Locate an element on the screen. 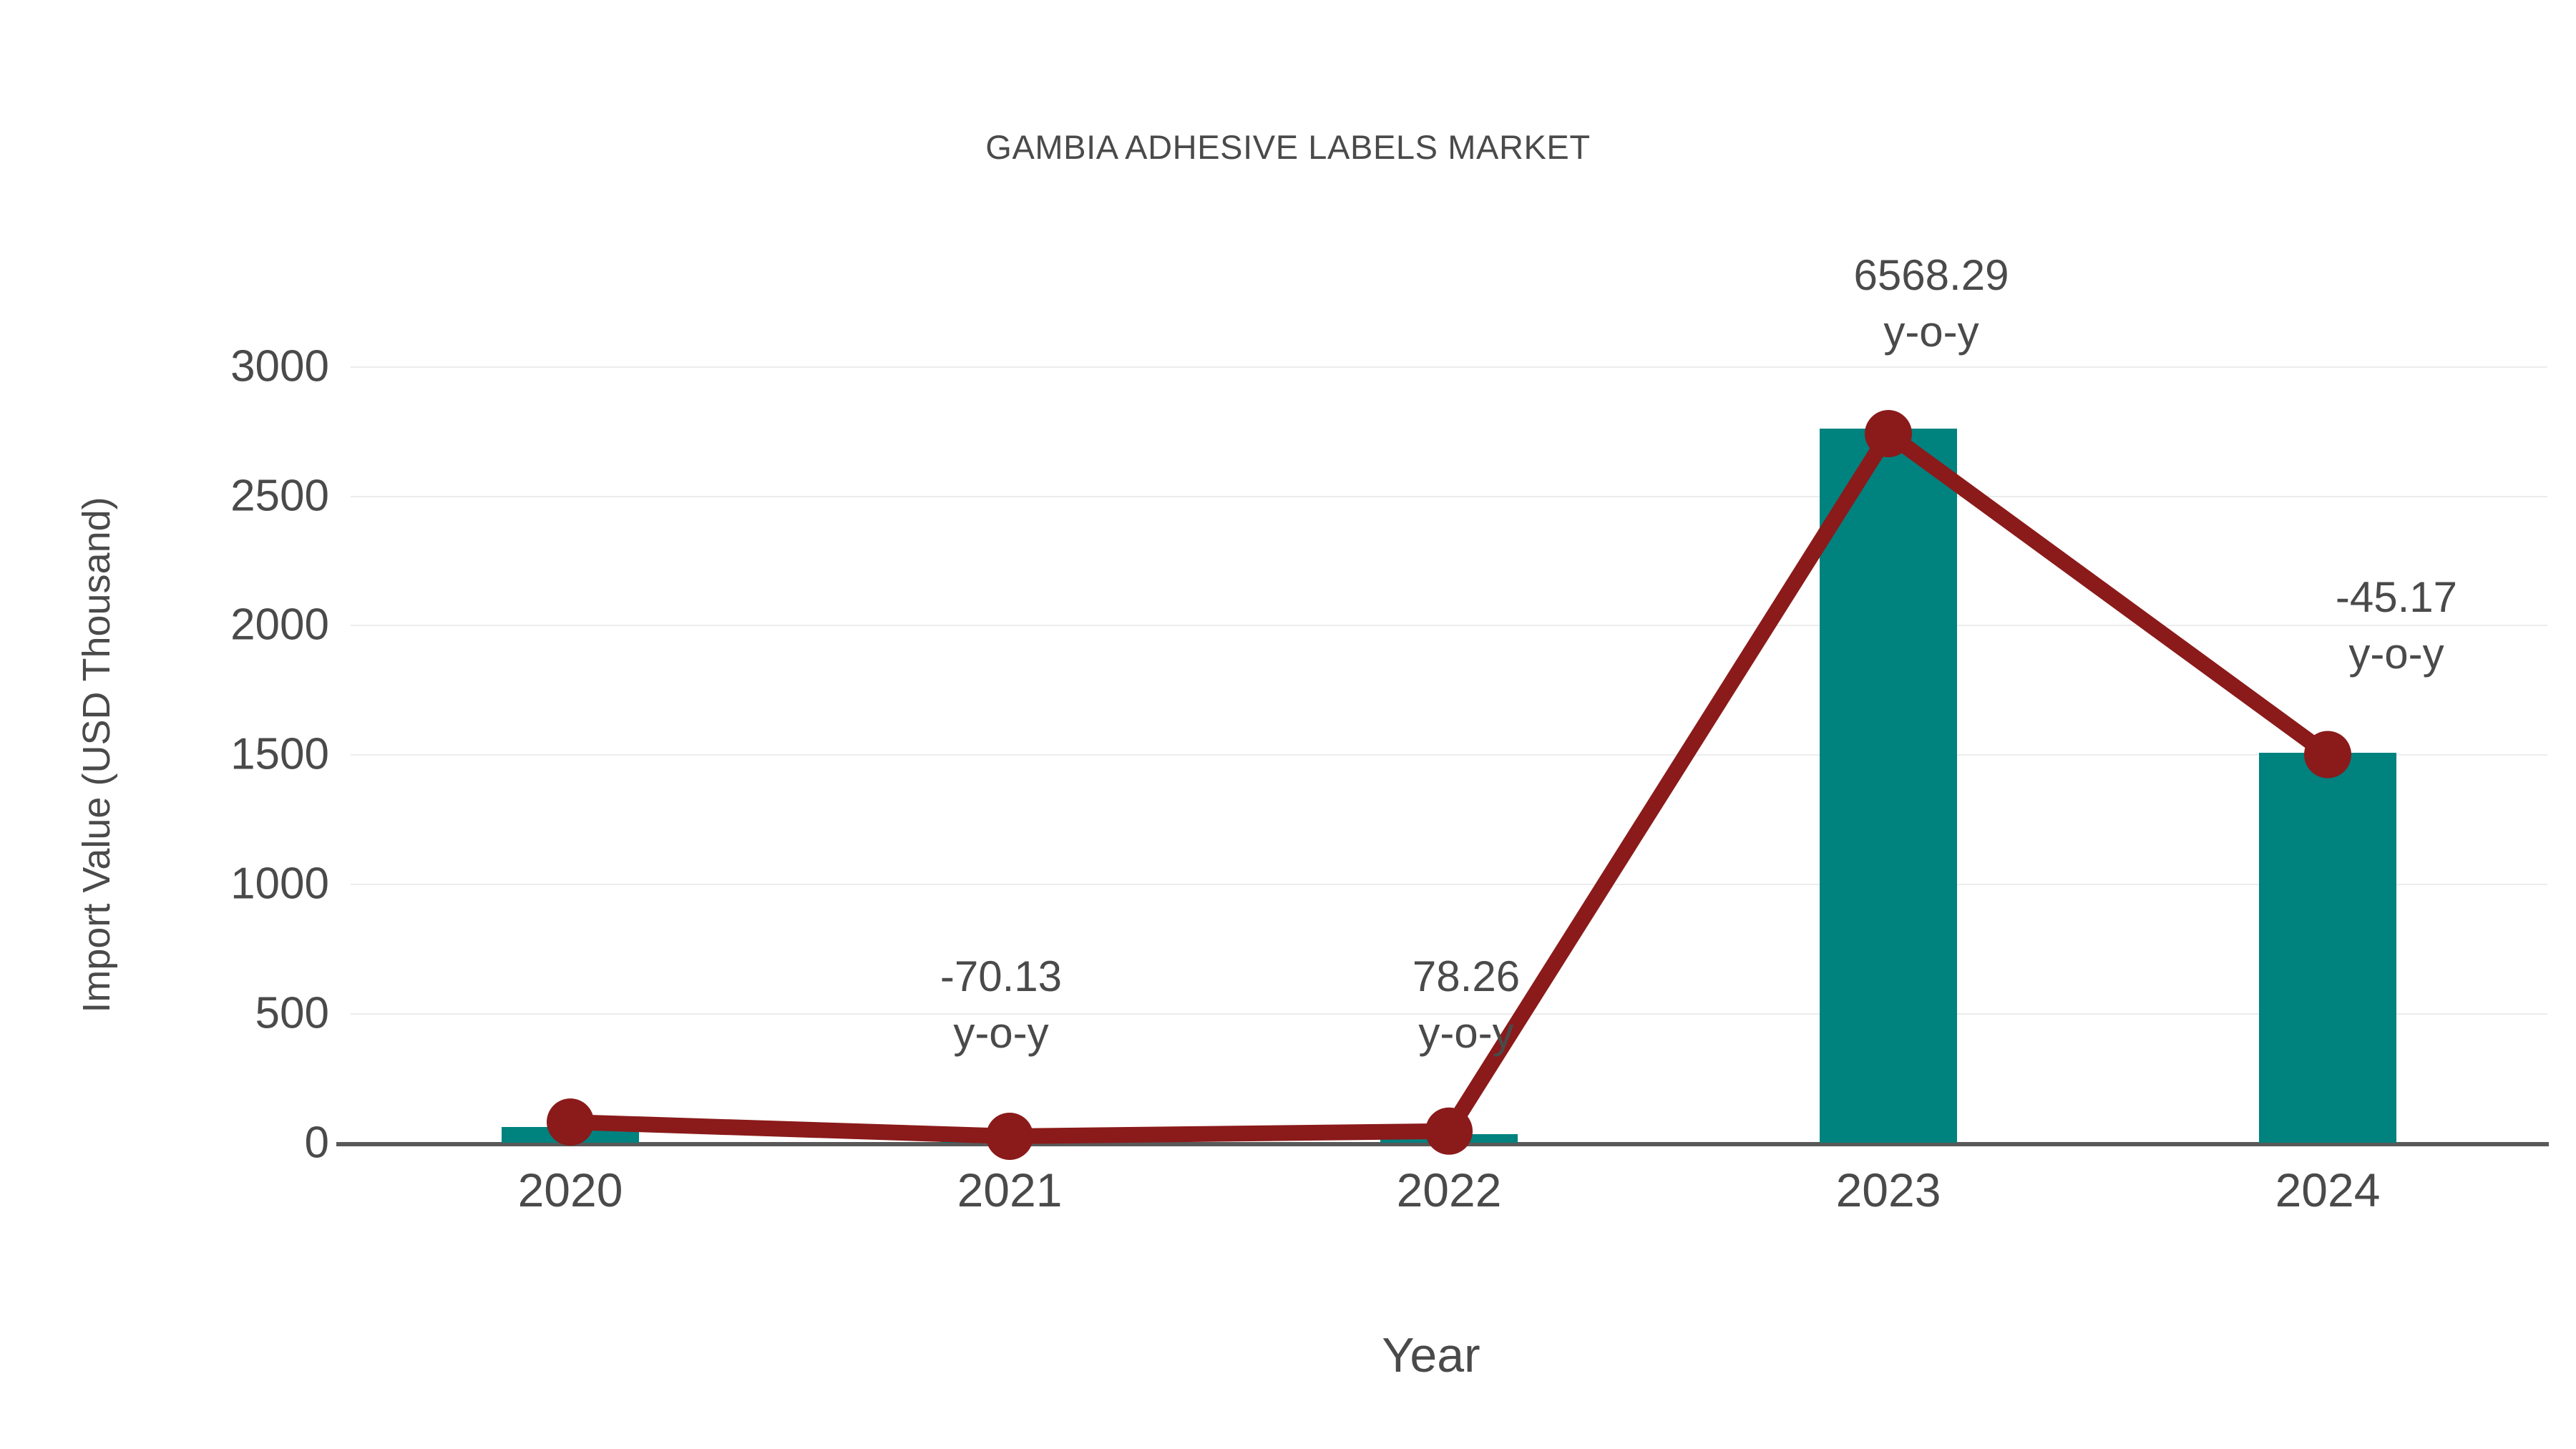 This screenshot has height=1449, width=2576. y-tick-label: 2500 is located at coordinates (279, 496).